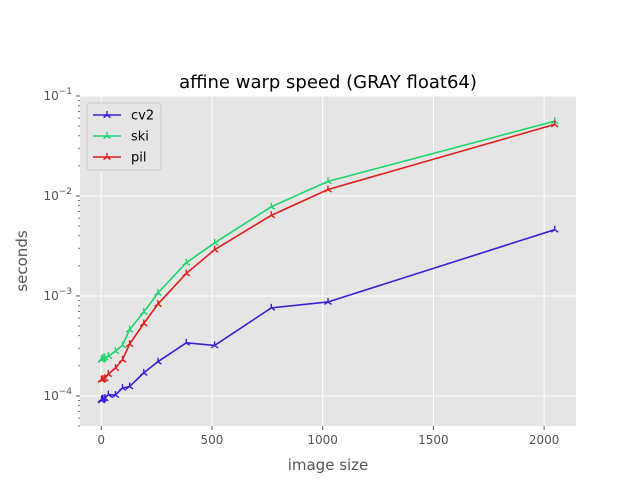 The image size is (640, 480). What do you see at coordinates (138, 158) in the screenshot?
I see `legend-label: pil` at bounding box center [138, 158].